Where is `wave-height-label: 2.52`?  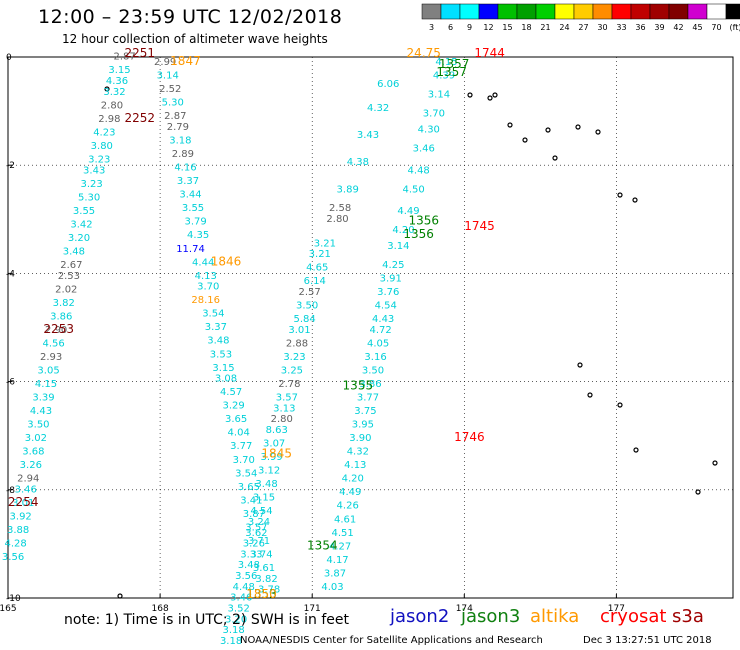
wave-height-label: 2.52 is located at coordinates (170, 89).